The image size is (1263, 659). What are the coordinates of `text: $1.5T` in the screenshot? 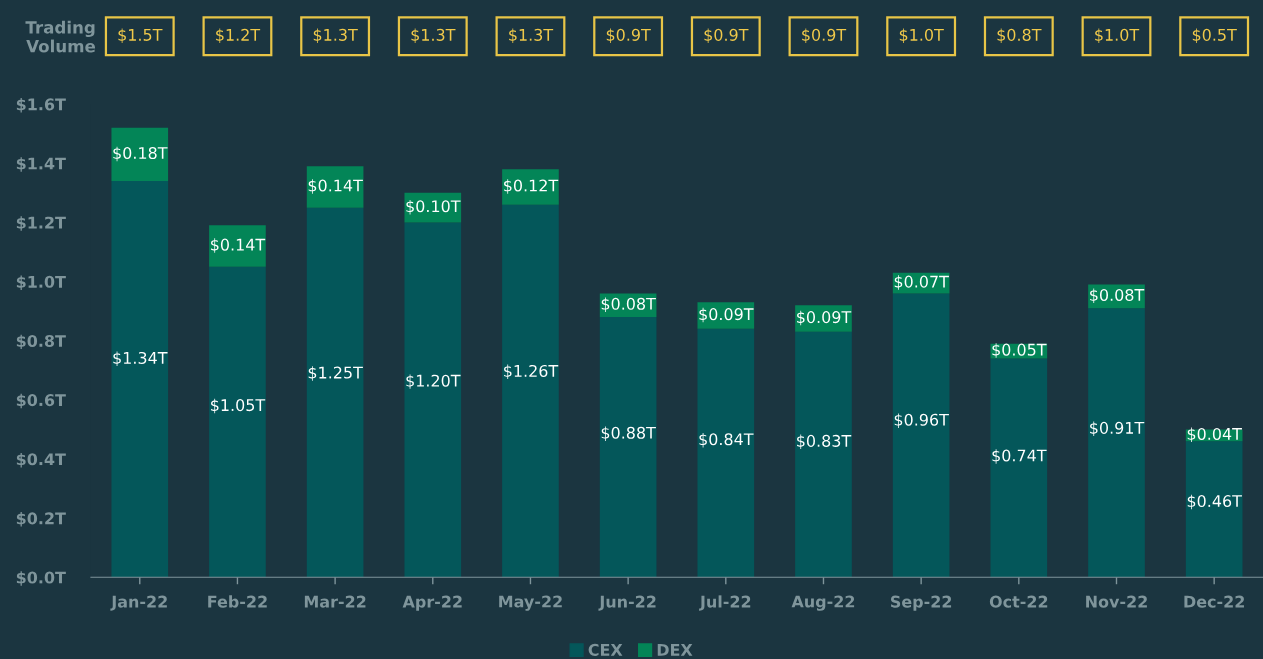 It's located at (140, 35).